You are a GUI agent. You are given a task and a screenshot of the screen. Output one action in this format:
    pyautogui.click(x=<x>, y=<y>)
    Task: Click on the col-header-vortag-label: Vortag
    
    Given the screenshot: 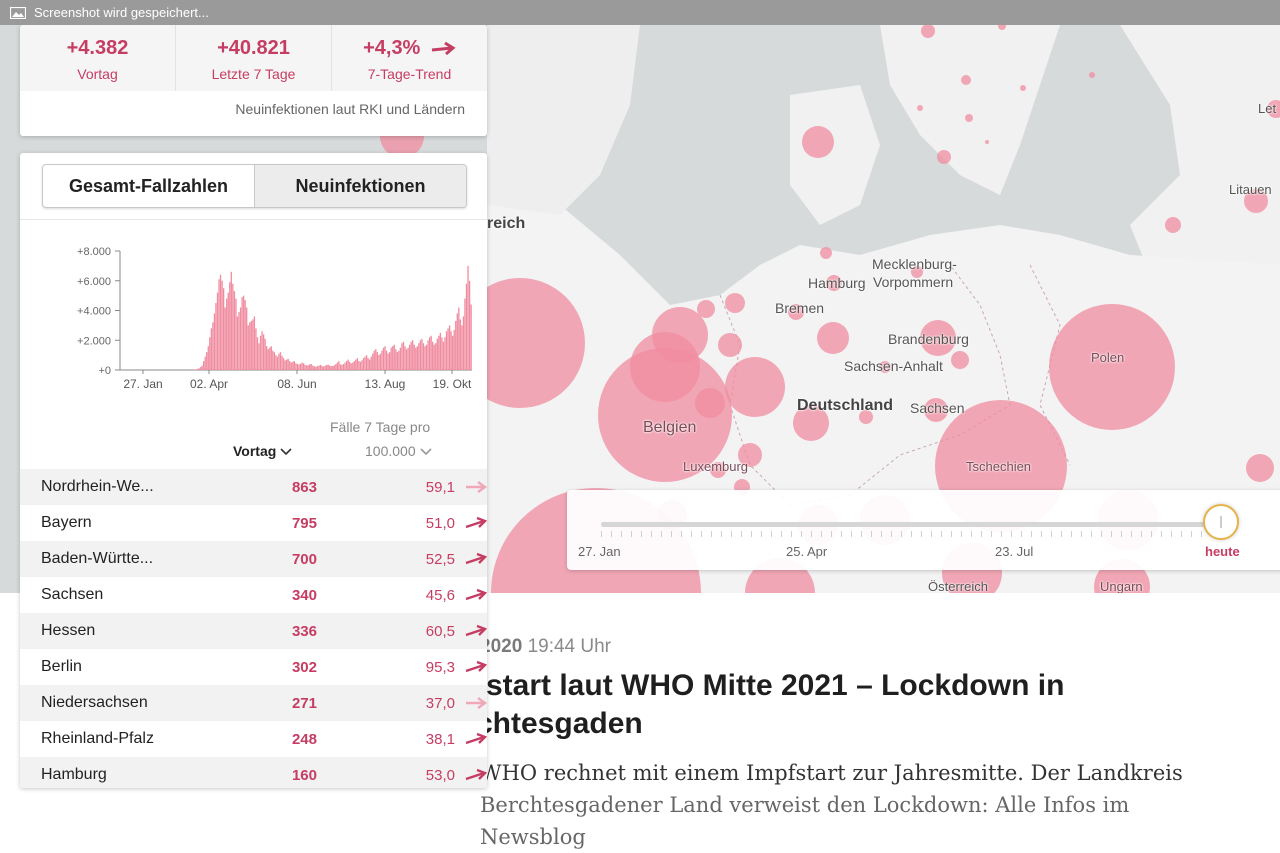 What is the action you would take?
    pyautogui.click(x=254, y=451)
    